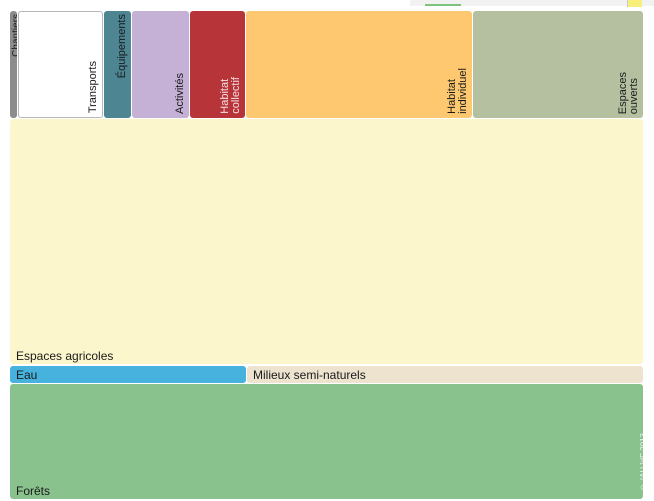 Image resolution: width=654 pixels, height=501 pixels. Describe the element at coordinates (33, 491) in the screenshot. I see `treemap-tile-label: Forêts` at that location.